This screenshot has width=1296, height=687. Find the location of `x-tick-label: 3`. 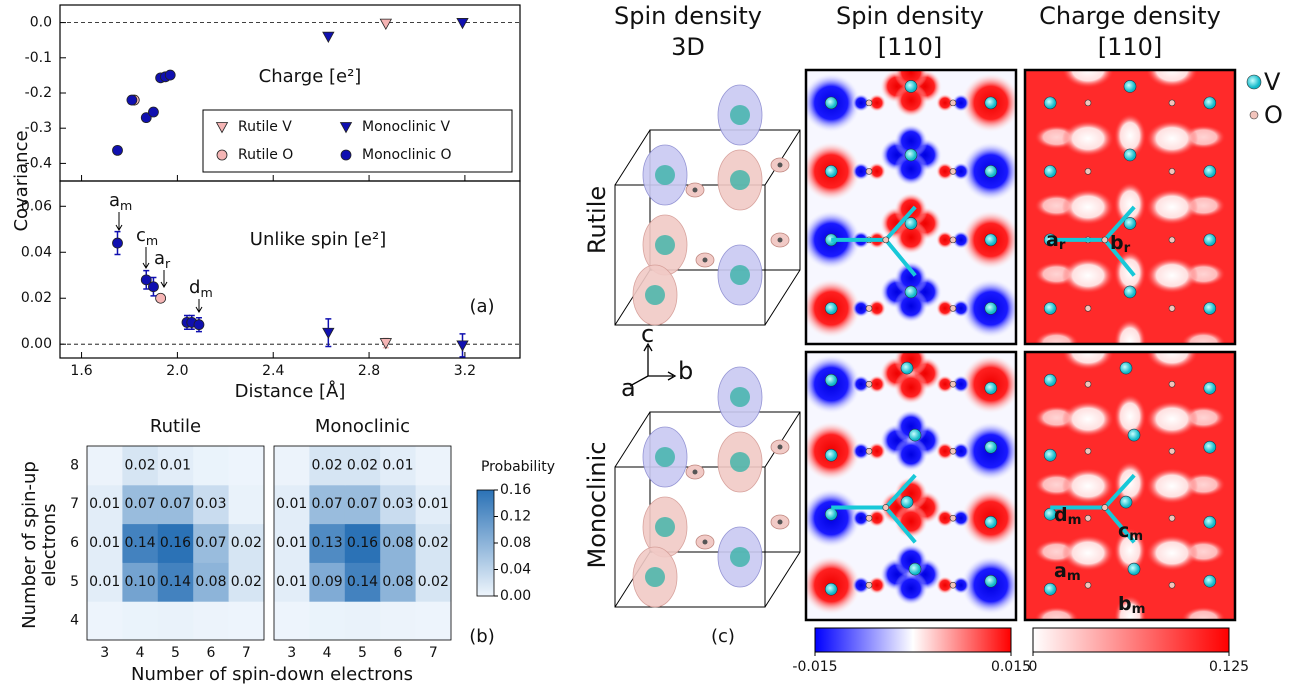

x-tick-label: 3 is located at coordinates (291, 653).